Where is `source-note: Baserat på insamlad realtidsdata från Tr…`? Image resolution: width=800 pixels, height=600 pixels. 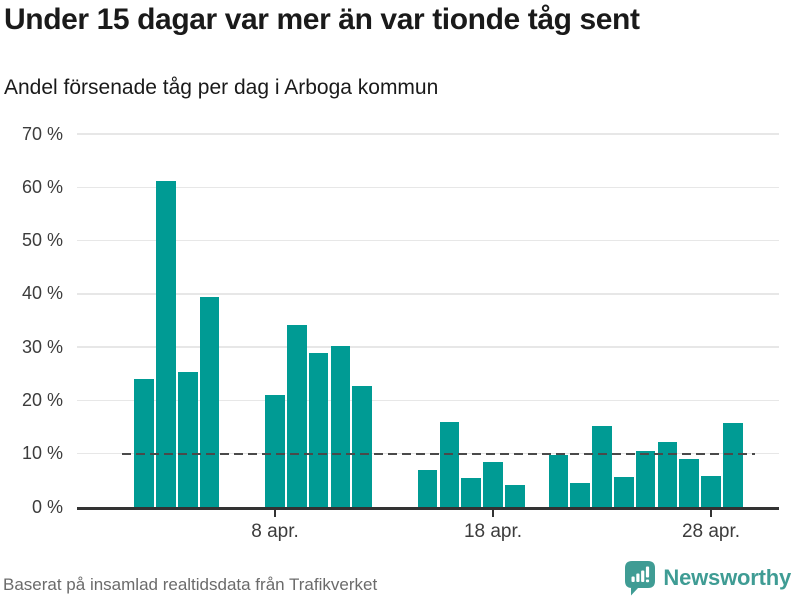
source-note: Baserat på insamlad realtidsdata från Tr… is located at coordinates (190, 584).